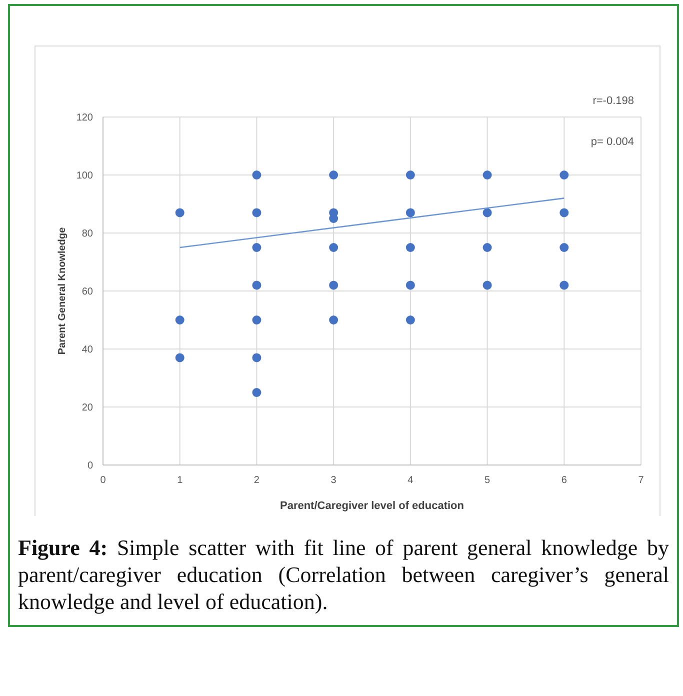  I want to click on x-tick-label: 1, so click(180, 480).